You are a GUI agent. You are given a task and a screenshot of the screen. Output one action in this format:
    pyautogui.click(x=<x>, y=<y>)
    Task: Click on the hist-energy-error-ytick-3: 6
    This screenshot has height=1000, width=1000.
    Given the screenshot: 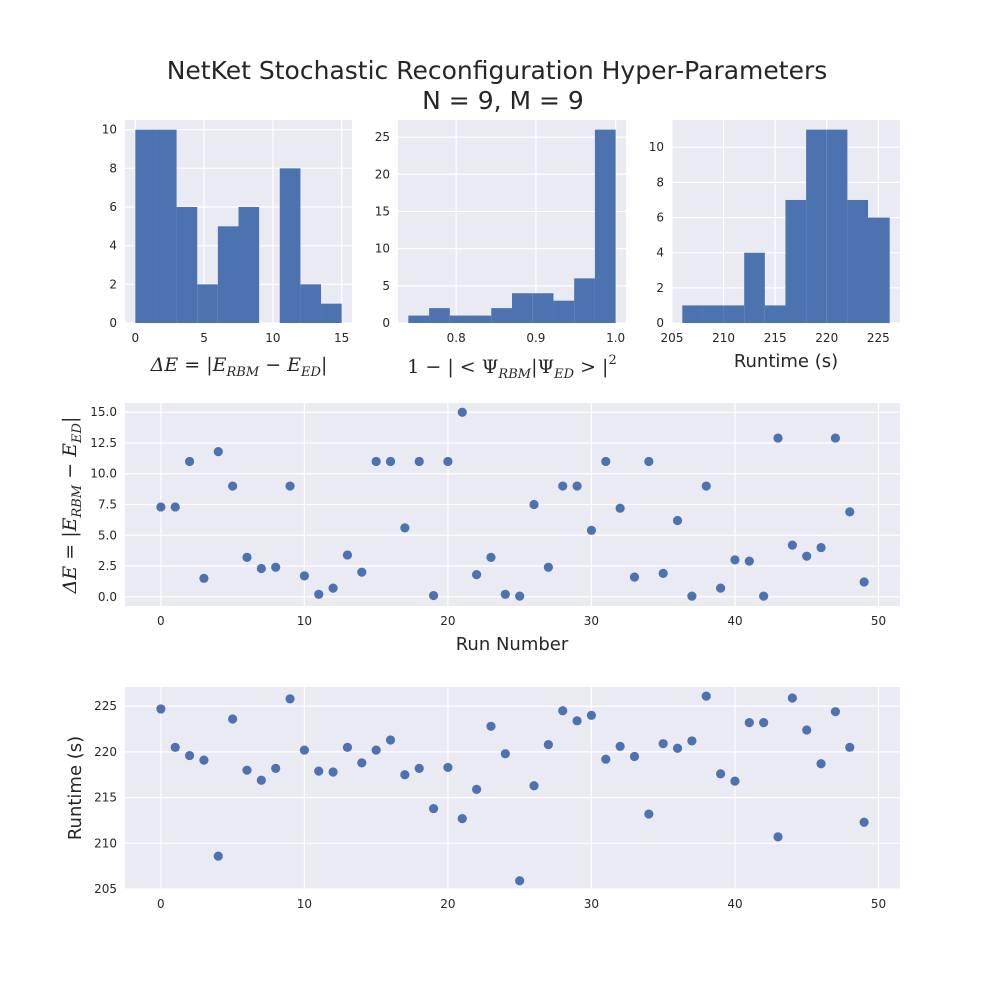 What is the action you would take?
    pyautogui.click(x=113, y=207)
    